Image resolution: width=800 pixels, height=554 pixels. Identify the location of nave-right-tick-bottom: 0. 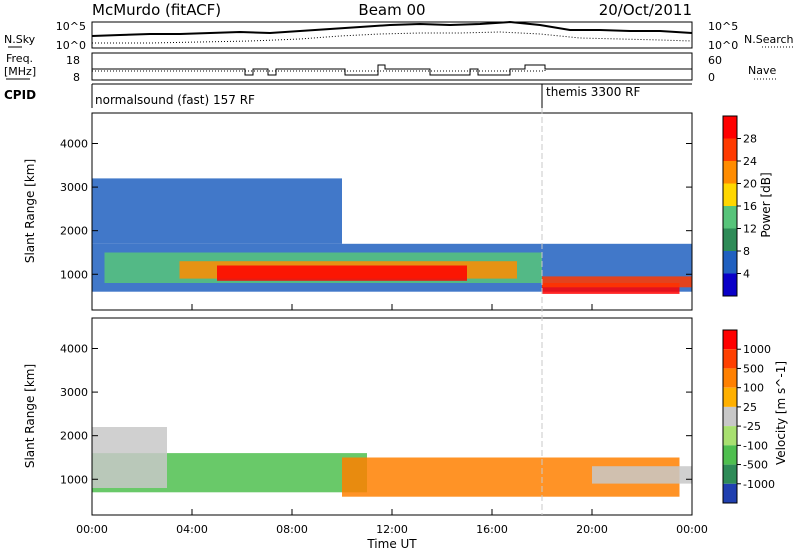
(711, 77).